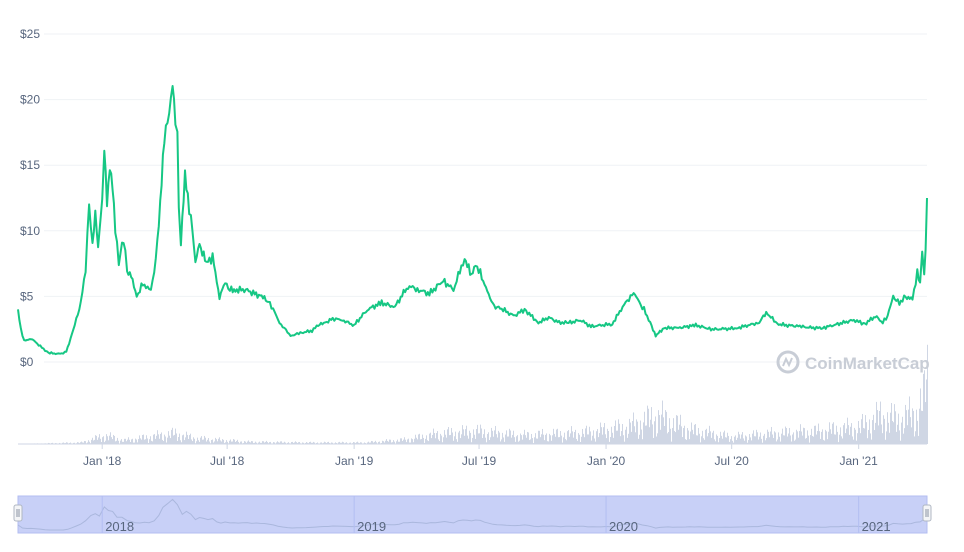 The height and width of the screenshot is (552, 964). I want to click on y-tick-label: $5, so click(27, 296).